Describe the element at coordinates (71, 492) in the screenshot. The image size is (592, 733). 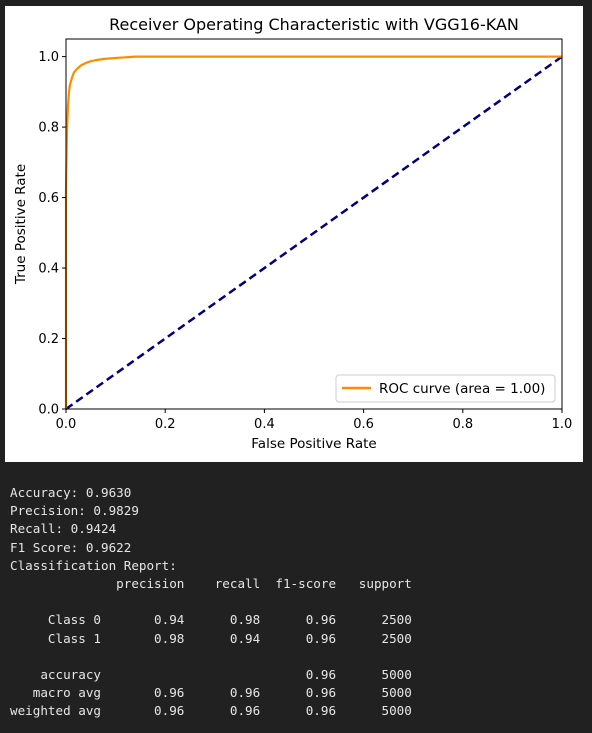
I see `output-line: Accuracy: 0.9630` at that location.